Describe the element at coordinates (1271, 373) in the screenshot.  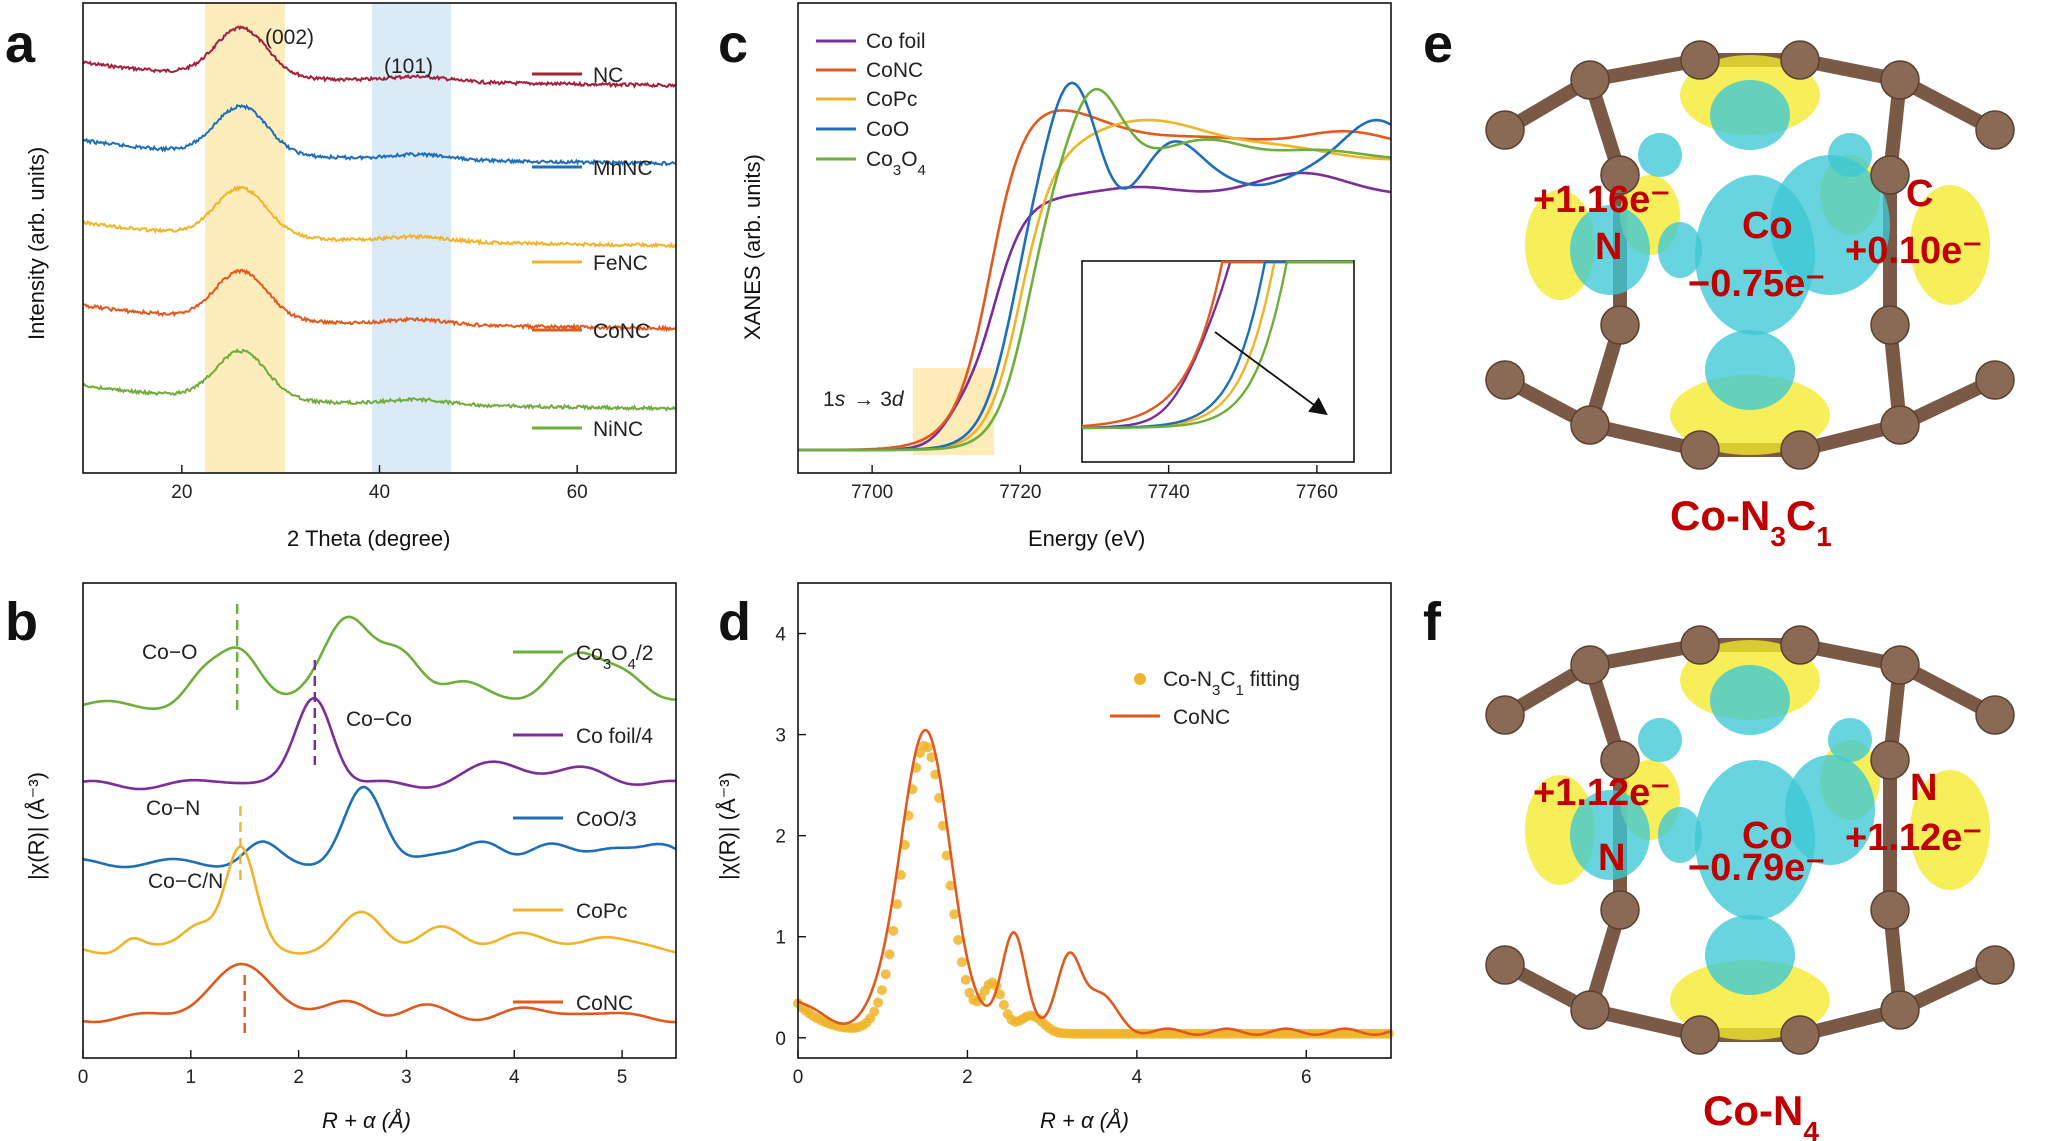
I see `inset-trend-arrow` at that location.